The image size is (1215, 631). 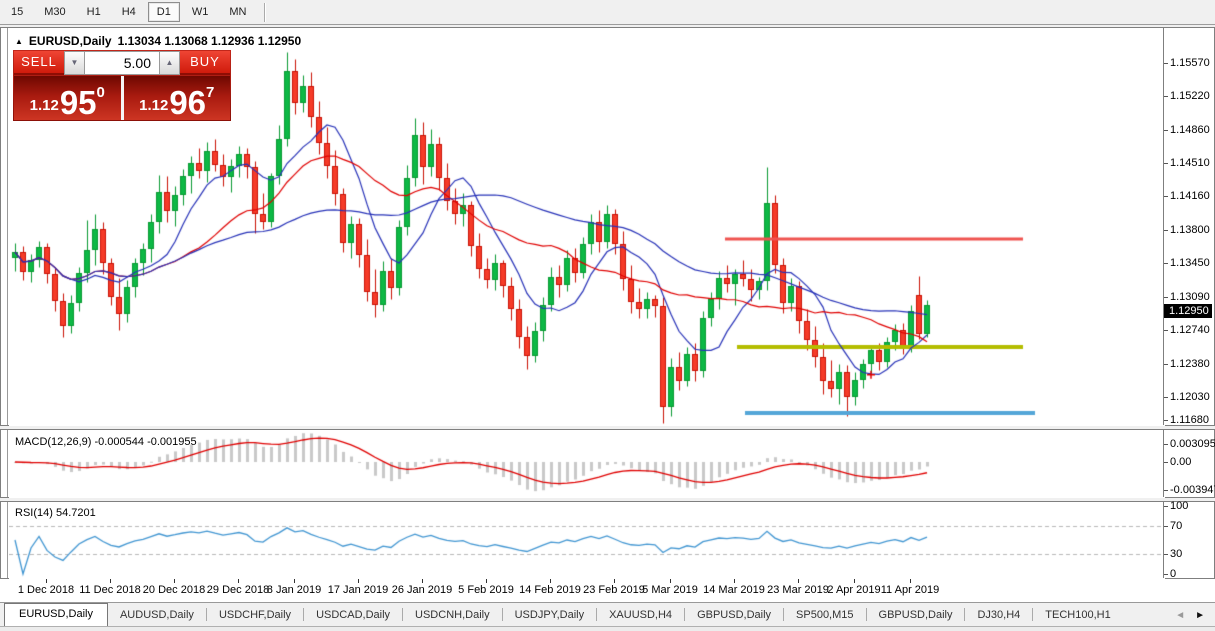 I want to click on buy-price-sup: 7, so click(x=210, y=92).